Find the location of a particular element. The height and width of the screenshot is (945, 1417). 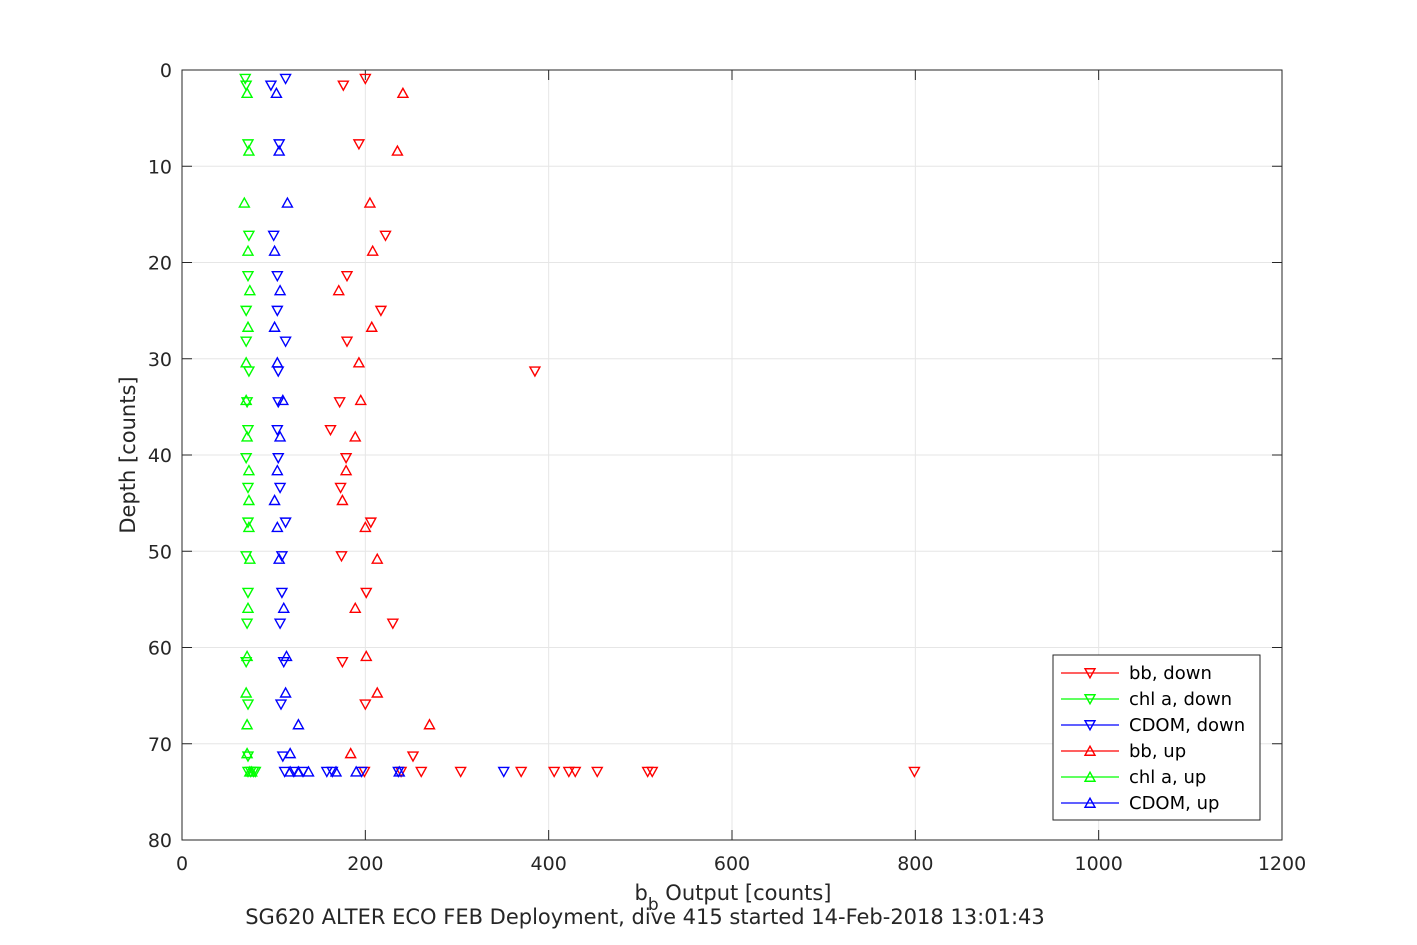

x-tick-label: 1000 is located at coordinates (1098, 864).